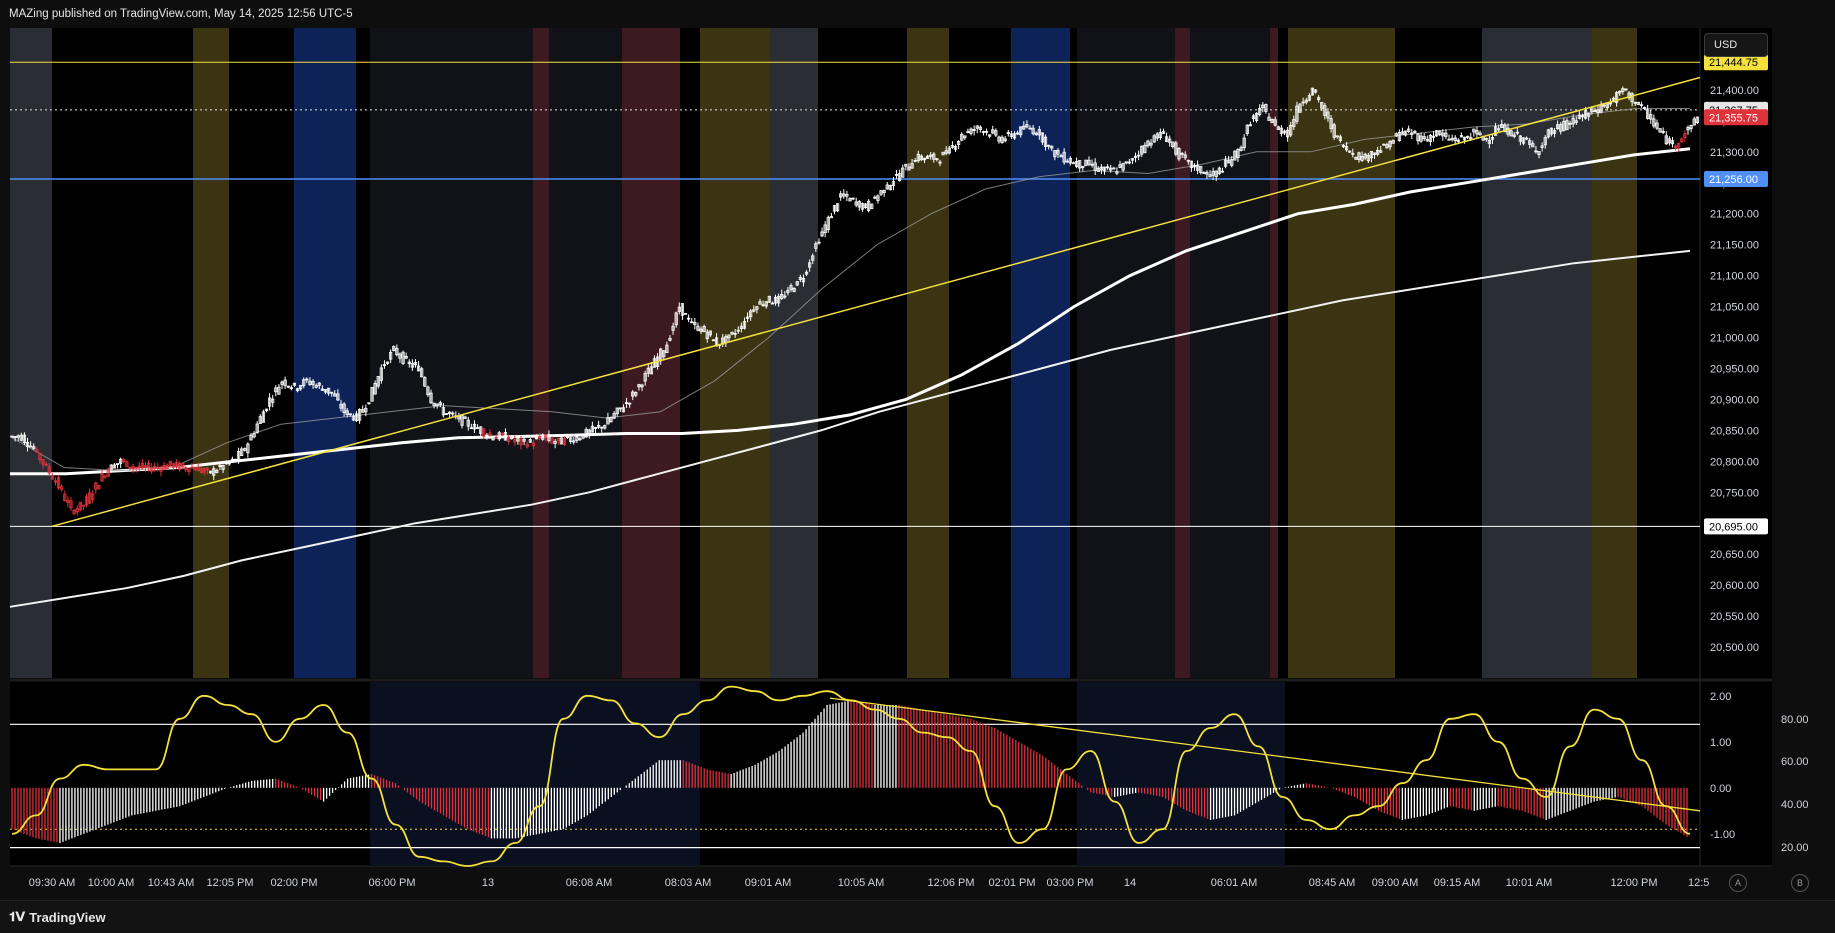  Describe the element at coordinates (1130, 883) in the screenshot. I see `time-axis-tick: 14` at that location.